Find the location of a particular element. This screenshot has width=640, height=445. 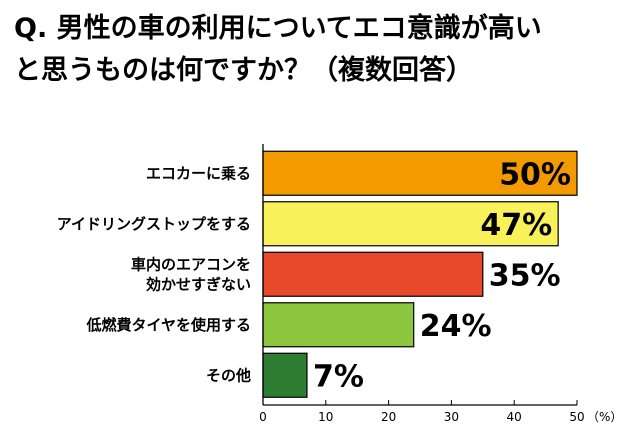

category-label-2: アイドリングストップをする is located at coordinates (154, 224).